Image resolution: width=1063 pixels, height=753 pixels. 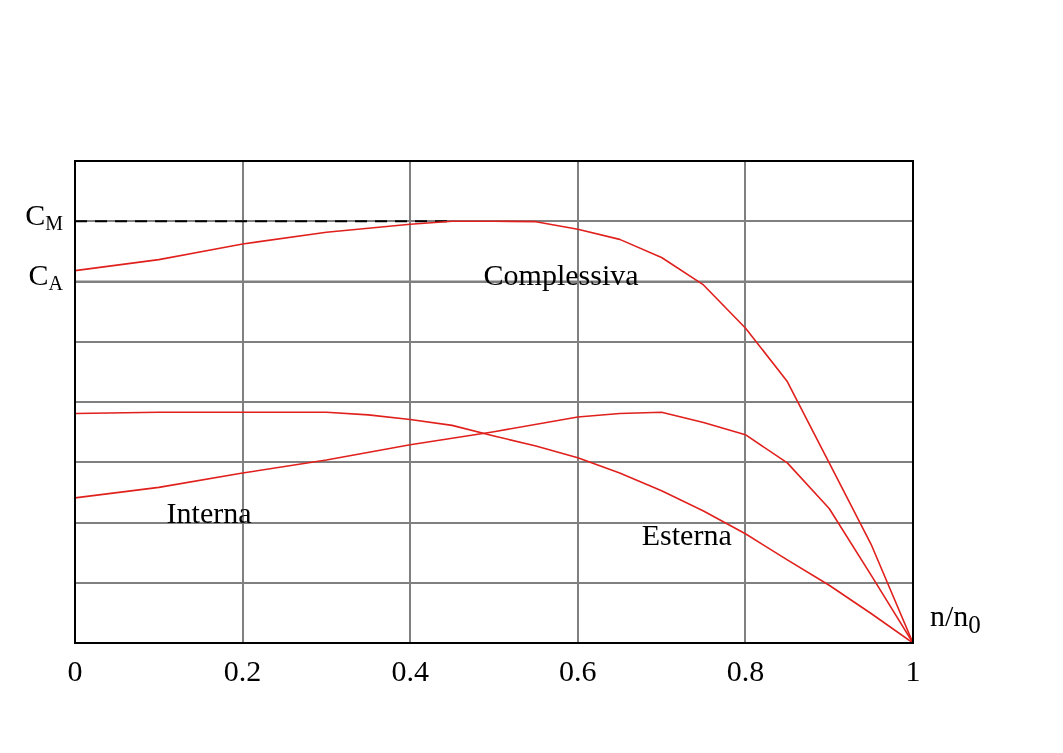 What do you see at coordinates (686, 534) in the screenshot?
I see `series-label: Esterna` at bounding box center [686, 534].